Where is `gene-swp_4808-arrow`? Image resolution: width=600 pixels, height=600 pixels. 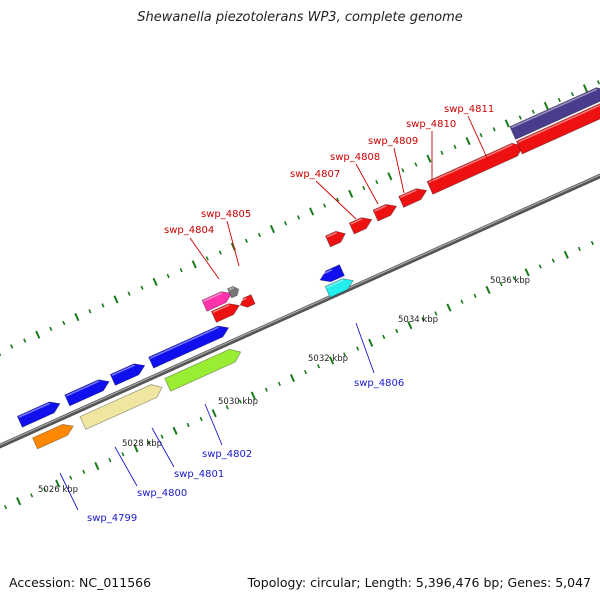 gene-swp_4808-arrow is located at coordinates (360, 226).